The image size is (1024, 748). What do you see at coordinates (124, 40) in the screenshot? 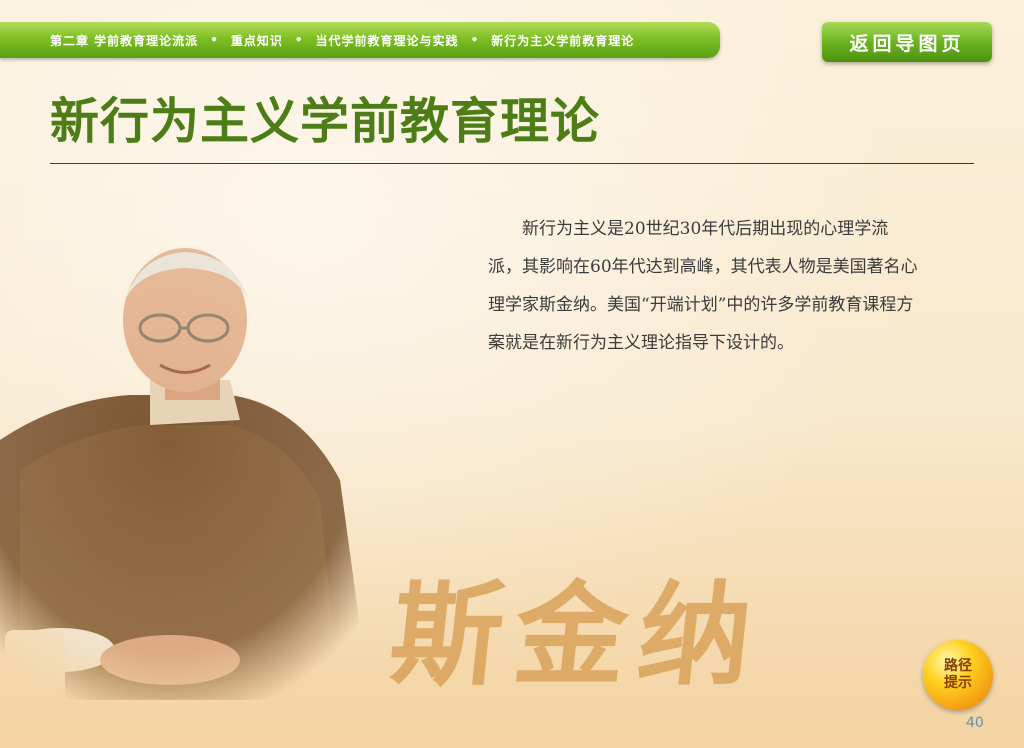
I see `breadcrumb-item-chapter: 第二章 学前教育理论流派` at bounding box center [124, 40].